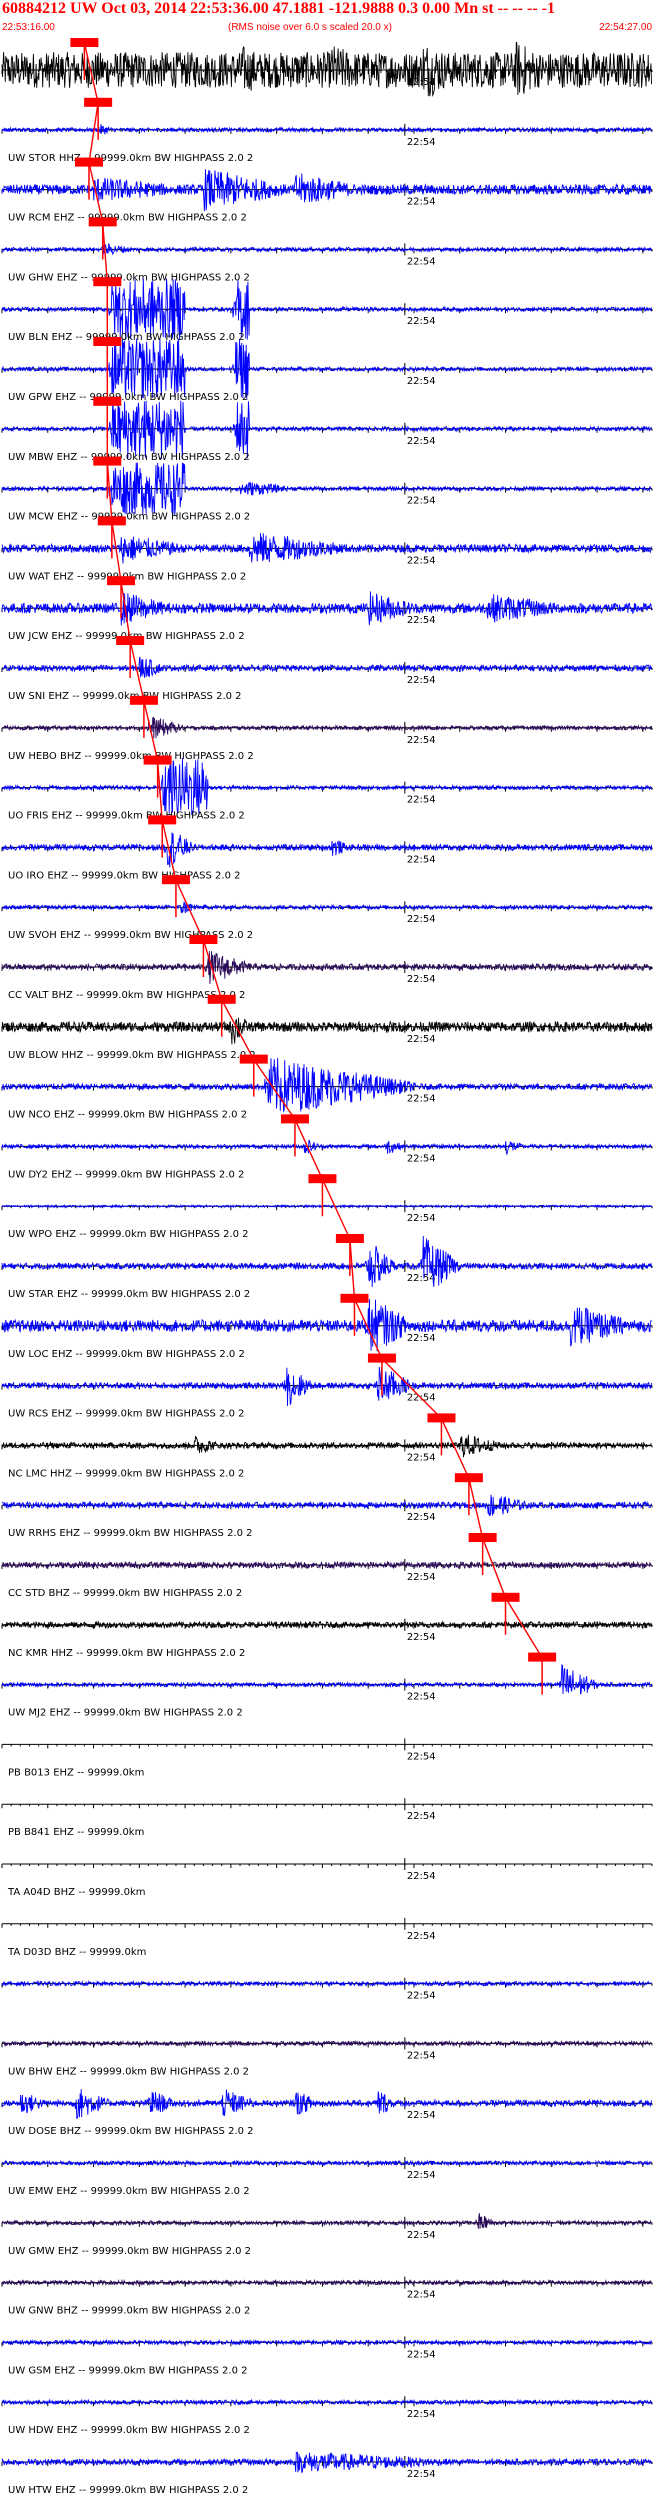  I want to click on trace-row: 22:54, so click(327, 67).